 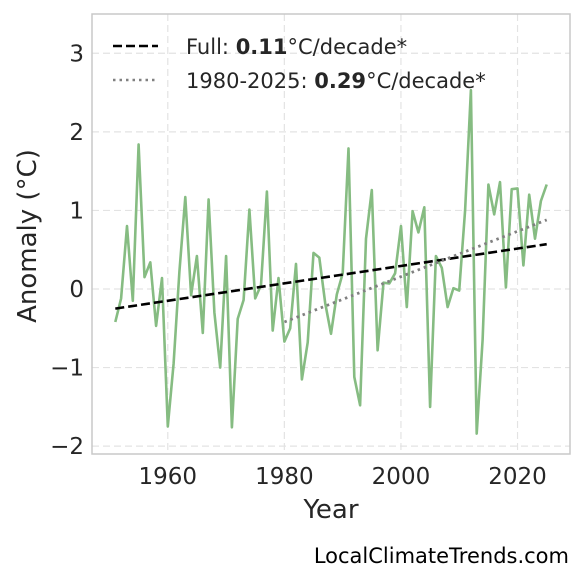 I want to click on legend-label-recent: 1980-2025: 0.29°C/decade*, so click(x=336, y=81).